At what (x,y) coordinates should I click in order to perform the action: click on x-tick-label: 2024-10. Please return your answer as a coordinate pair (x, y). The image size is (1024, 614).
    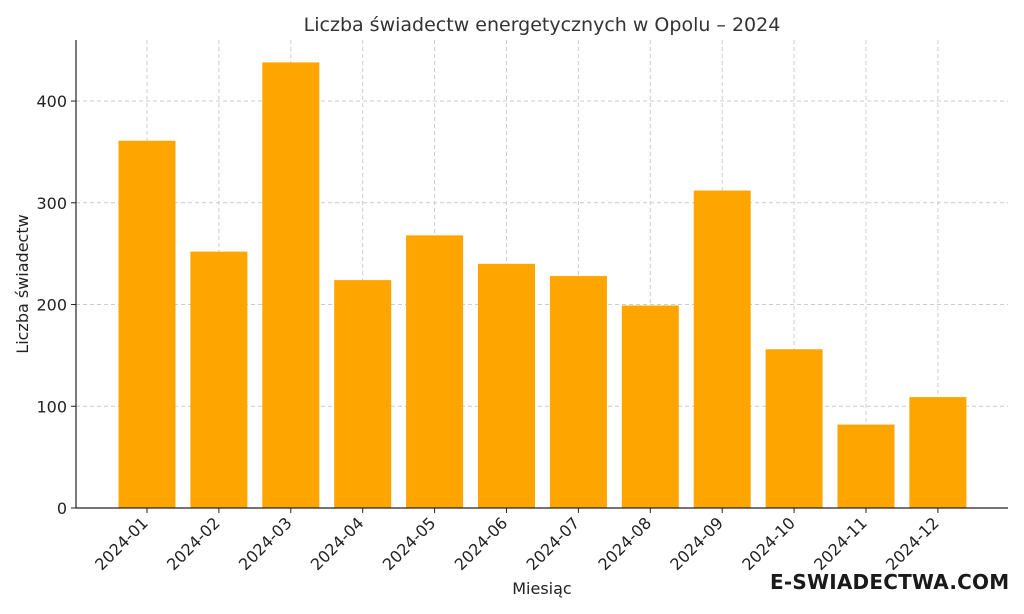
    Looking at the image, I should click on (768, 543).